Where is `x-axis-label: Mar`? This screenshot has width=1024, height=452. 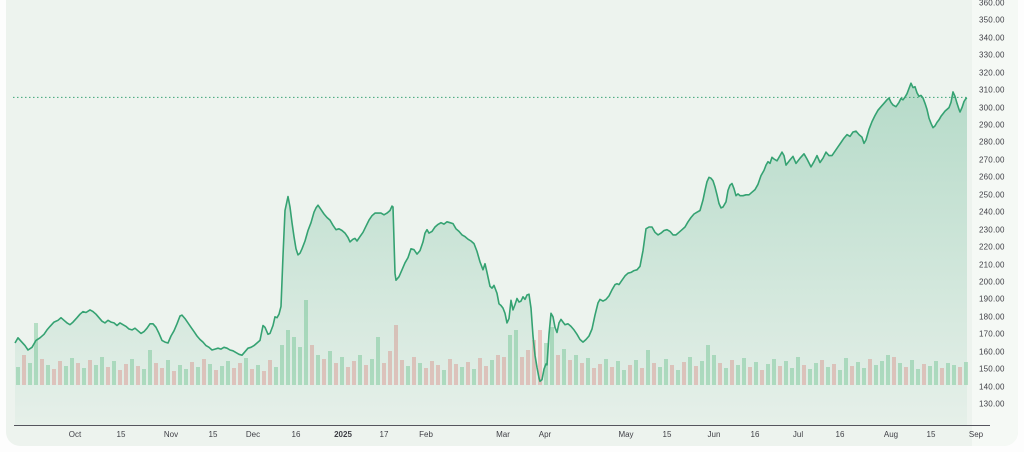
x-axis-label: Mar is located at coordinates (503, 434).